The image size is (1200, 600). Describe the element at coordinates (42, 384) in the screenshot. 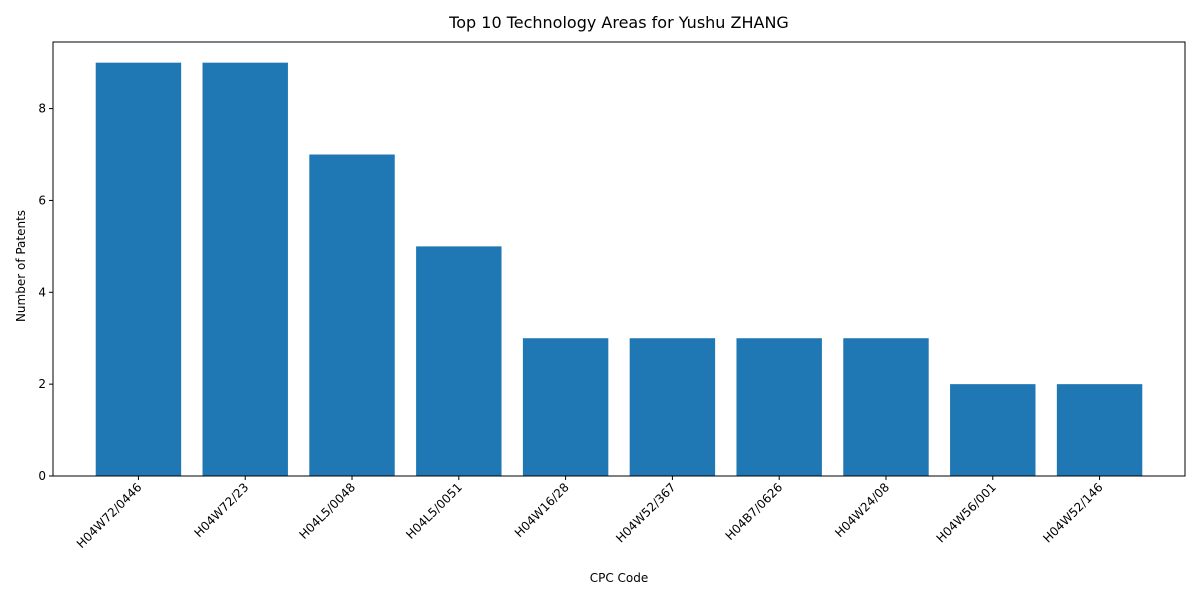

I see `y-tick-label: 2` at that location.